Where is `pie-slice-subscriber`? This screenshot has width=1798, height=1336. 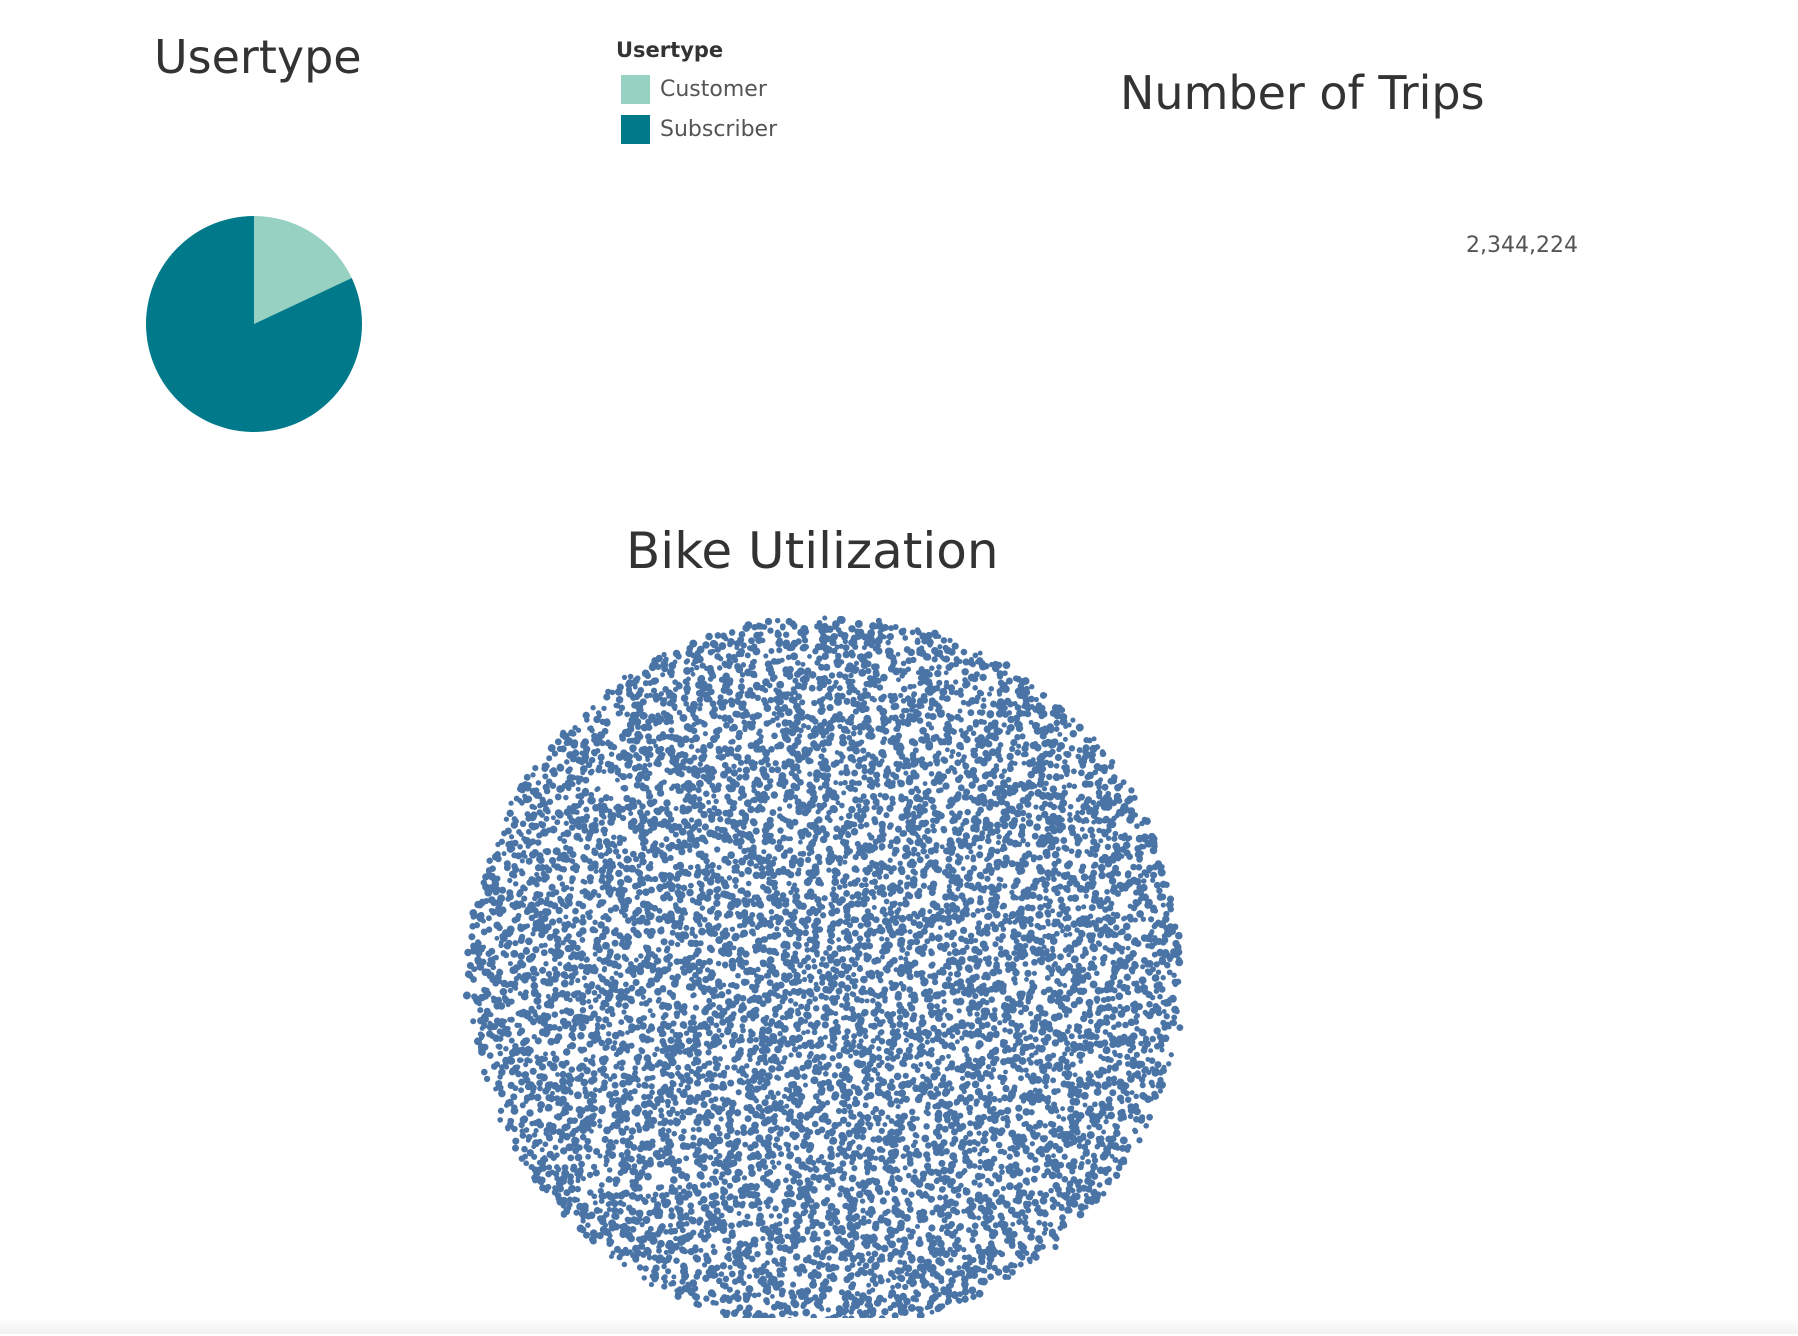 pie-slice-subscriber is located at coordinates (254, 324).